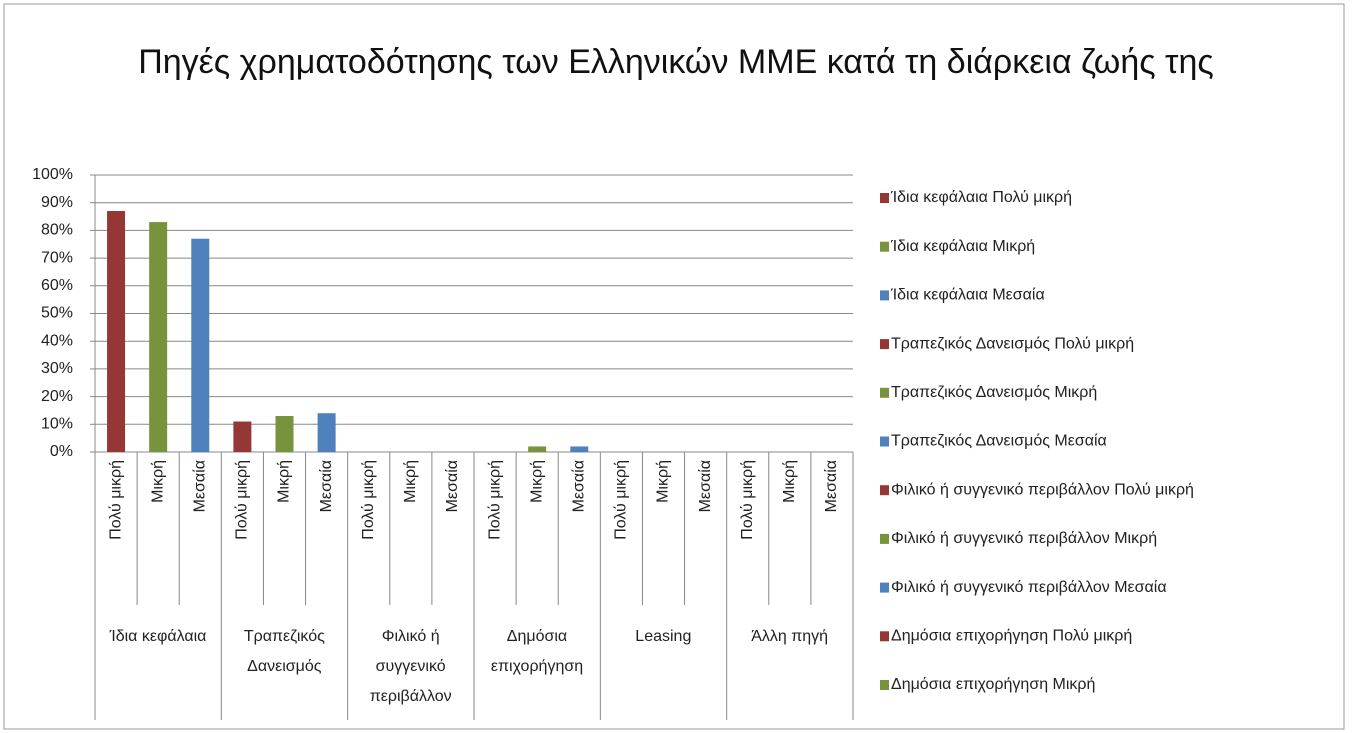  What do you see at coordinates (537, 651) in the screenshot?
I see `group-label: Δημόσια επιχορήγηση` at bounding box center [537, 651].